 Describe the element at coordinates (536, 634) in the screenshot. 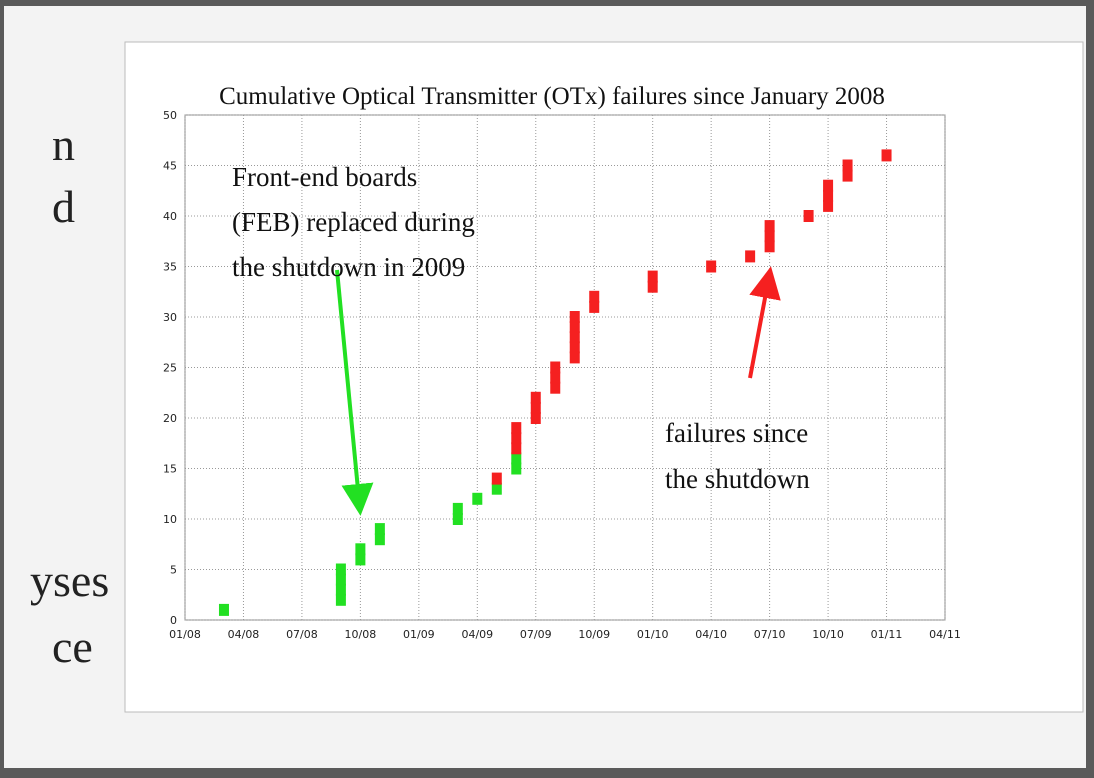

I see `x-tick-label: 07/09` at that location.